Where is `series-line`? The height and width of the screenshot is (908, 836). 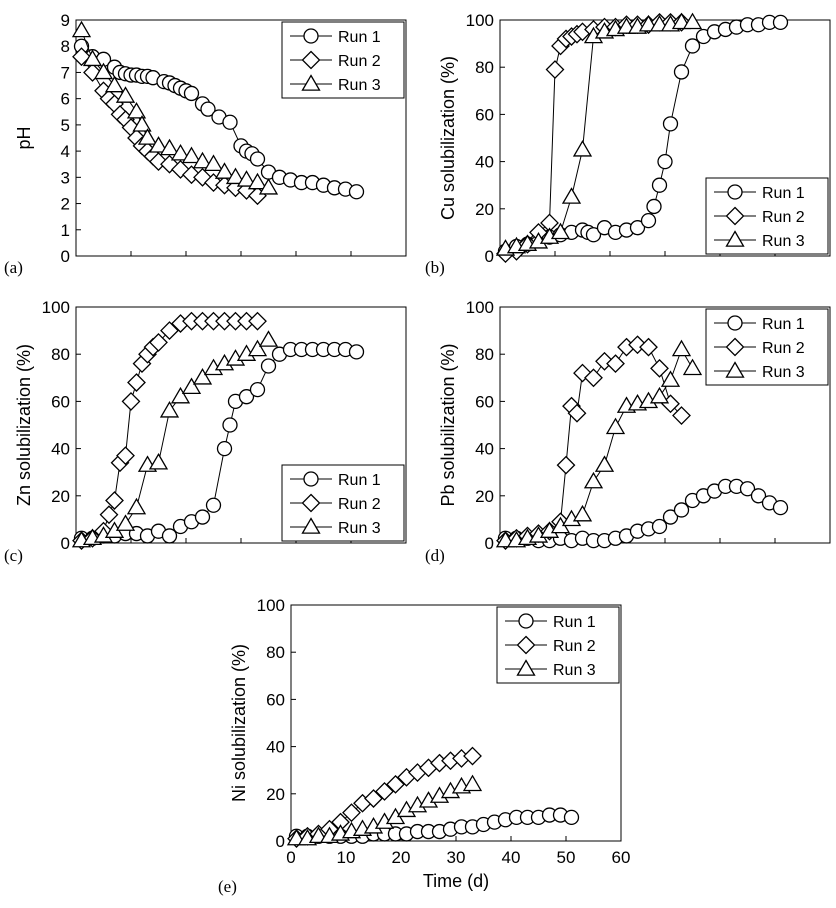
series-line is located at coordinates (599, 135).